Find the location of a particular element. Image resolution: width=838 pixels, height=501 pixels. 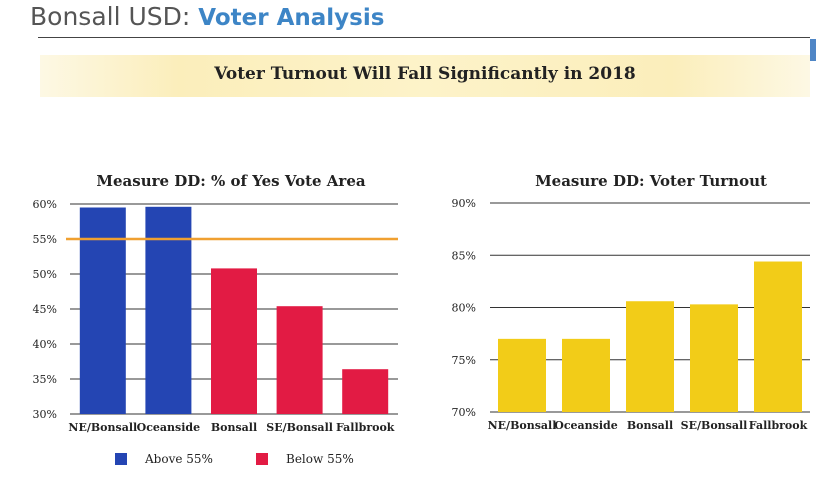

y-tick-label: 70% is located at coordinates (464, 412).